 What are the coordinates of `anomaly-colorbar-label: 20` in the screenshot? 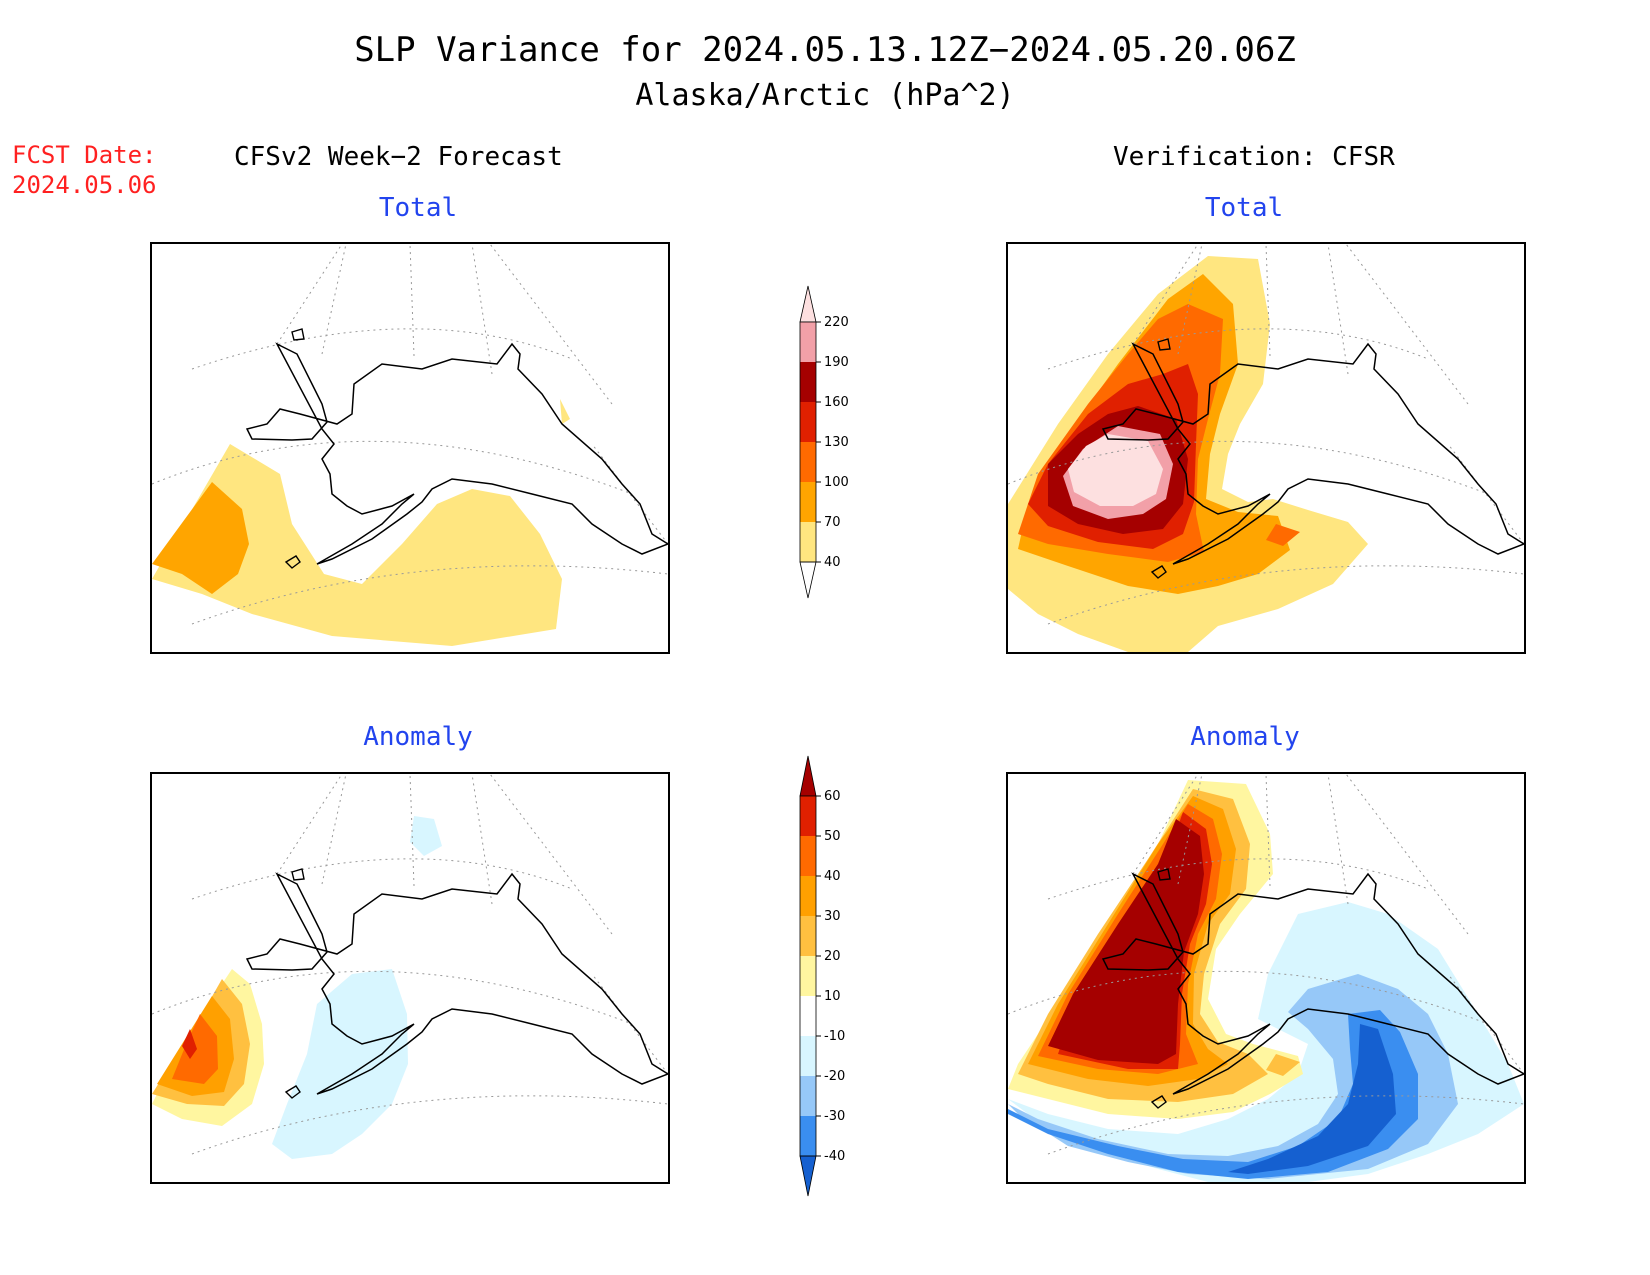 It's located at (832, 956).